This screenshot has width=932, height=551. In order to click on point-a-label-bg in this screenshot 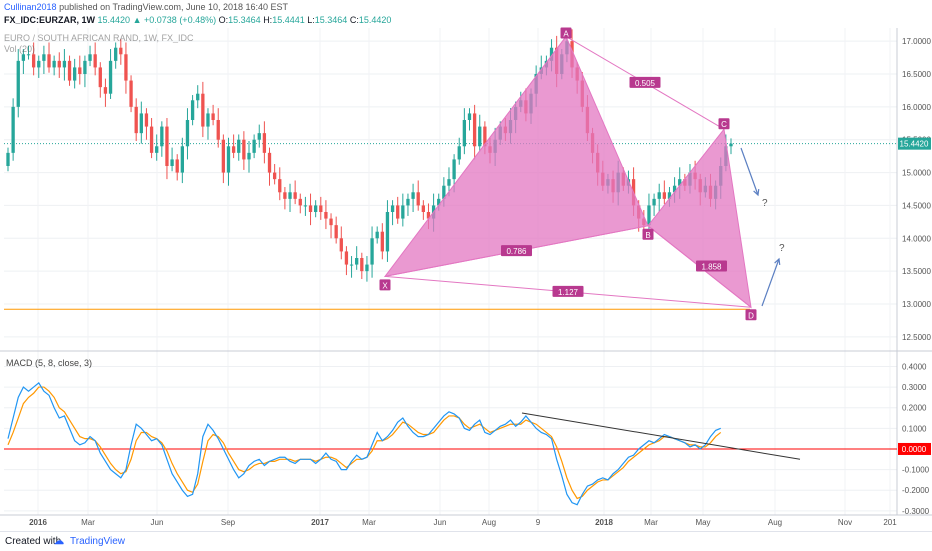, I will do `click(566, 33)`.